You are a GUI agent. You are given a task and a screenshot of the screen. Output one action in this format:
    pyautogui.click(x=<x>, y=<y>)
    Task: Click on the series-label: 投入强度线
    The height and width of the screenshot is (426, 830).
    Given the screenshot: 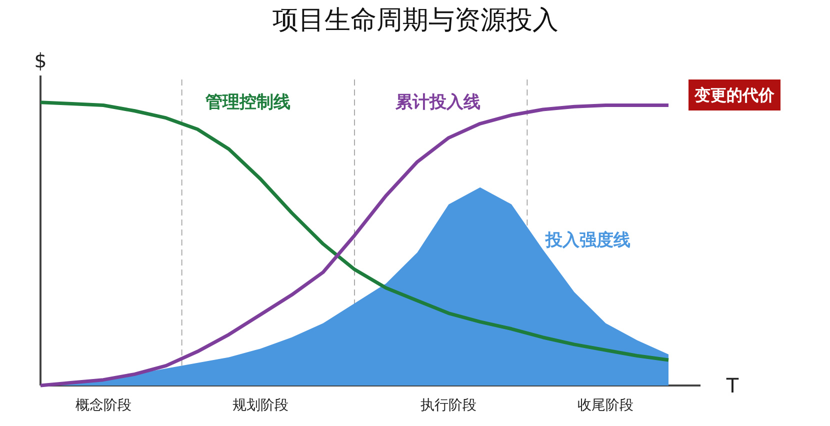 What is the action you would take?
    pyautogui.click(x=587, y=240)
    